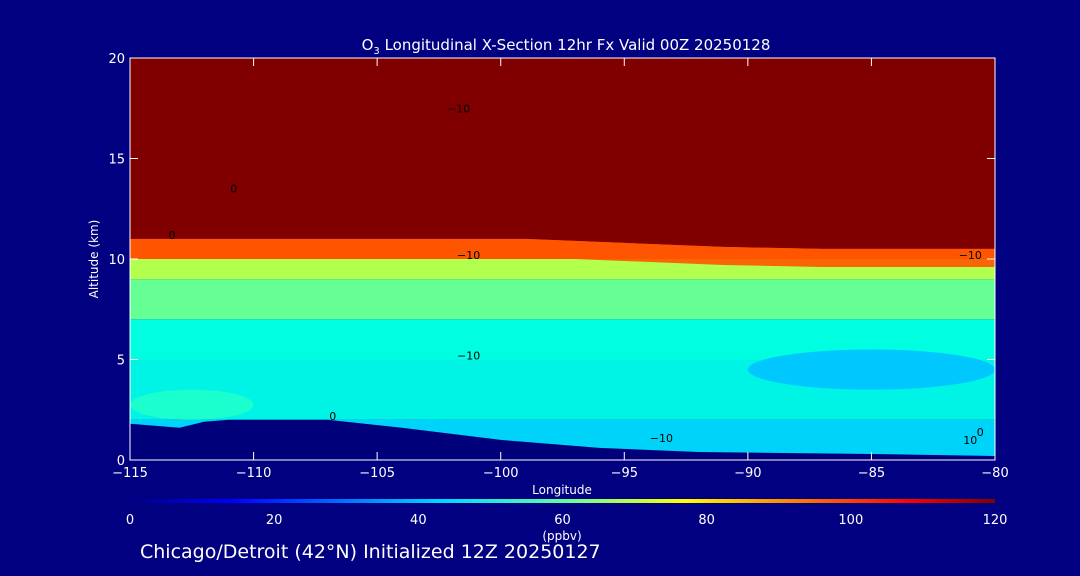  Describe the element at coordinates (561, 536) in the screenshot. I see `colorbar-unit-label: (ppbv)` at that location.